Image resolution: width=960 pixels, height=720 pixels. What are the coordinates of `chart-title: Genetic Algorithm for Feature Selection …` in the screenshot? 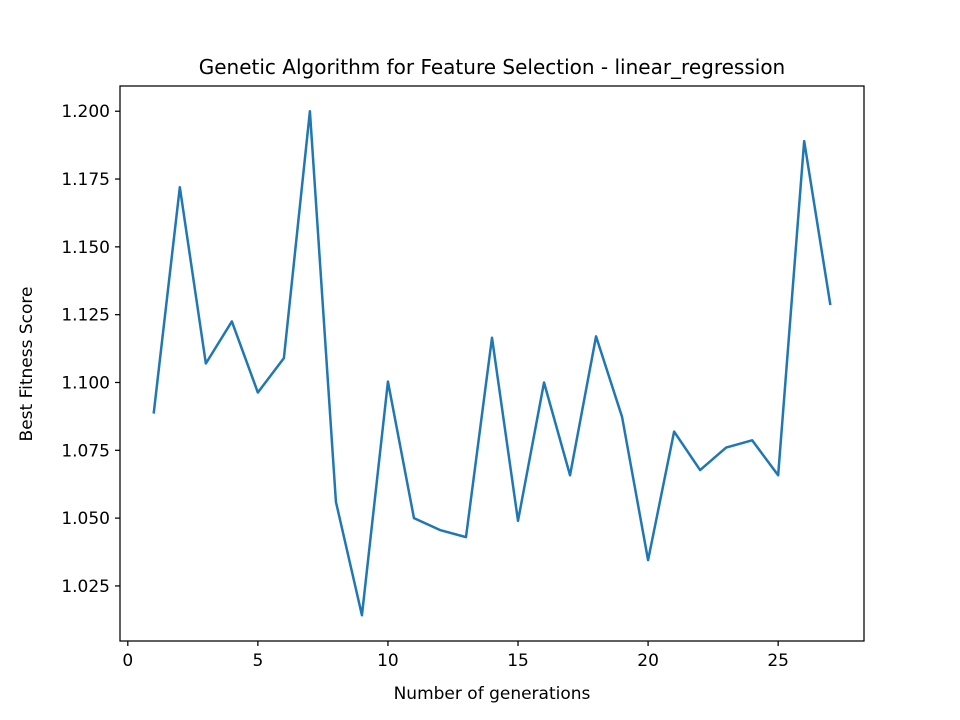 It's located at (492, 67).